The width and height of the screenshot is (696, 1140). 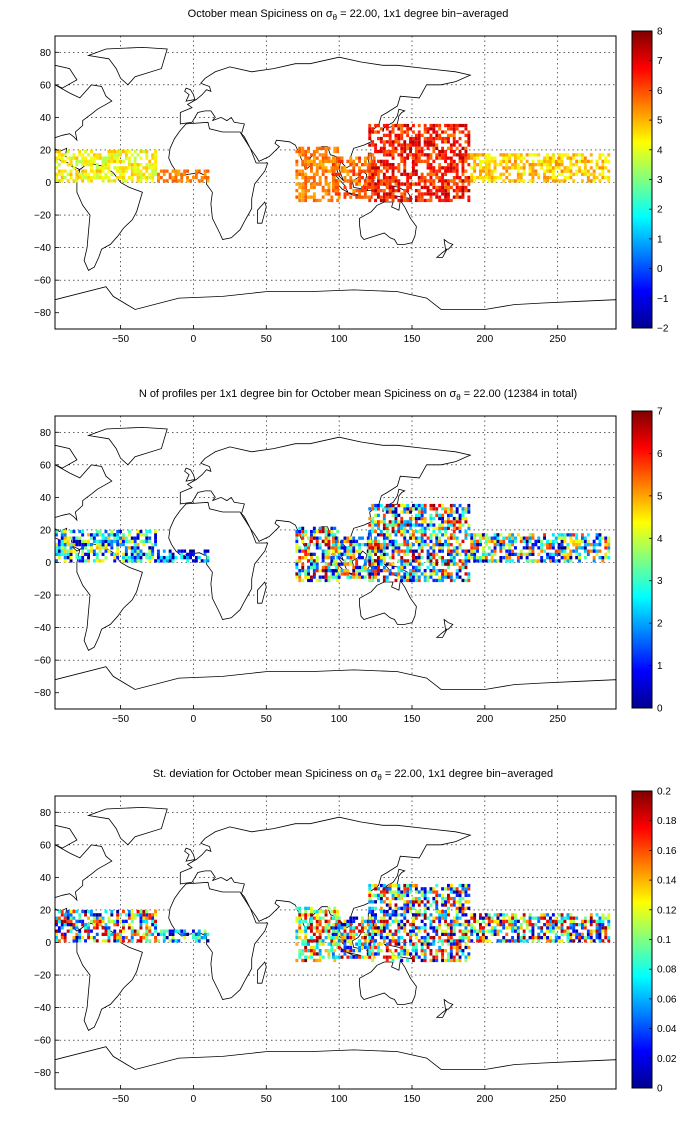 I want to click on colorbar-tick-label: 3, so click(x=660, y=581).